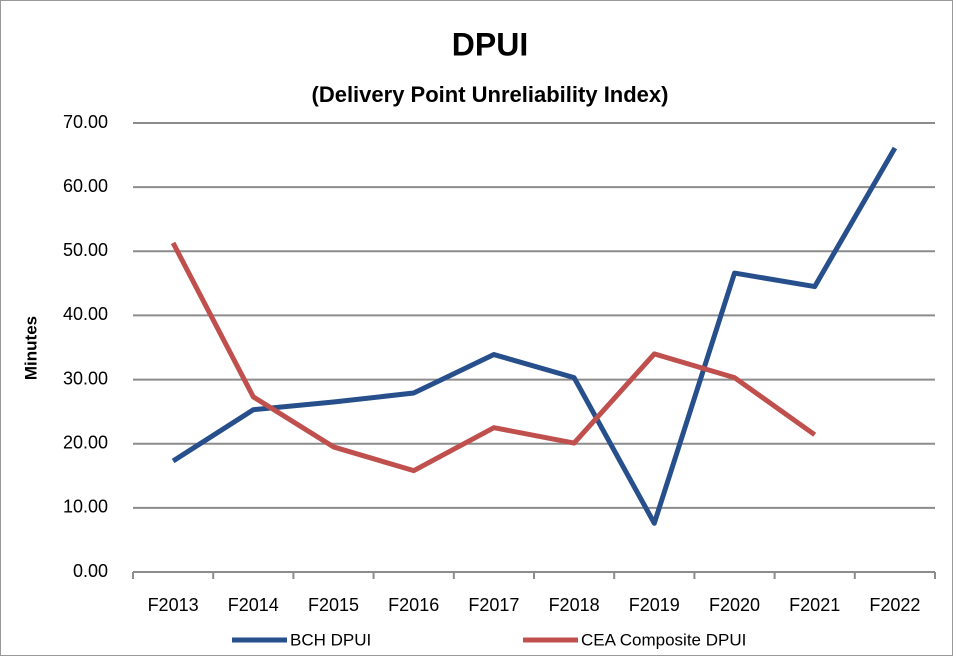 The height and width of the screenshot is (656, 953). What do you see at coordinates (413, 605) in the screenshot?
I see `x-tick-label: F2016` at bounding box center [413, 605].